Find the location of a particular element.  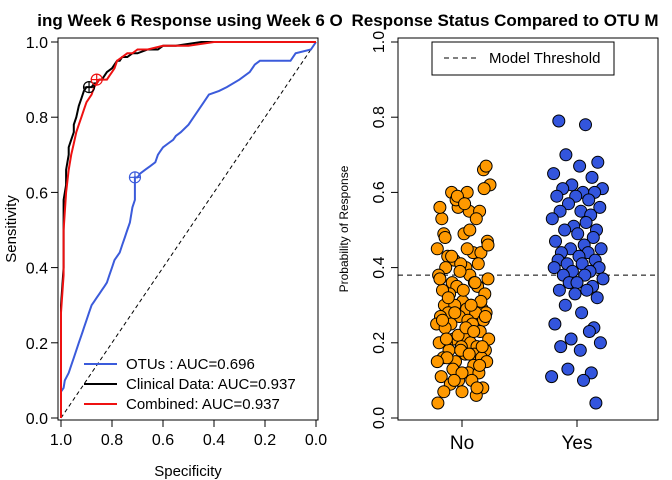

roc-ylabel: Sensitivity is located at coordinates (11, 229).